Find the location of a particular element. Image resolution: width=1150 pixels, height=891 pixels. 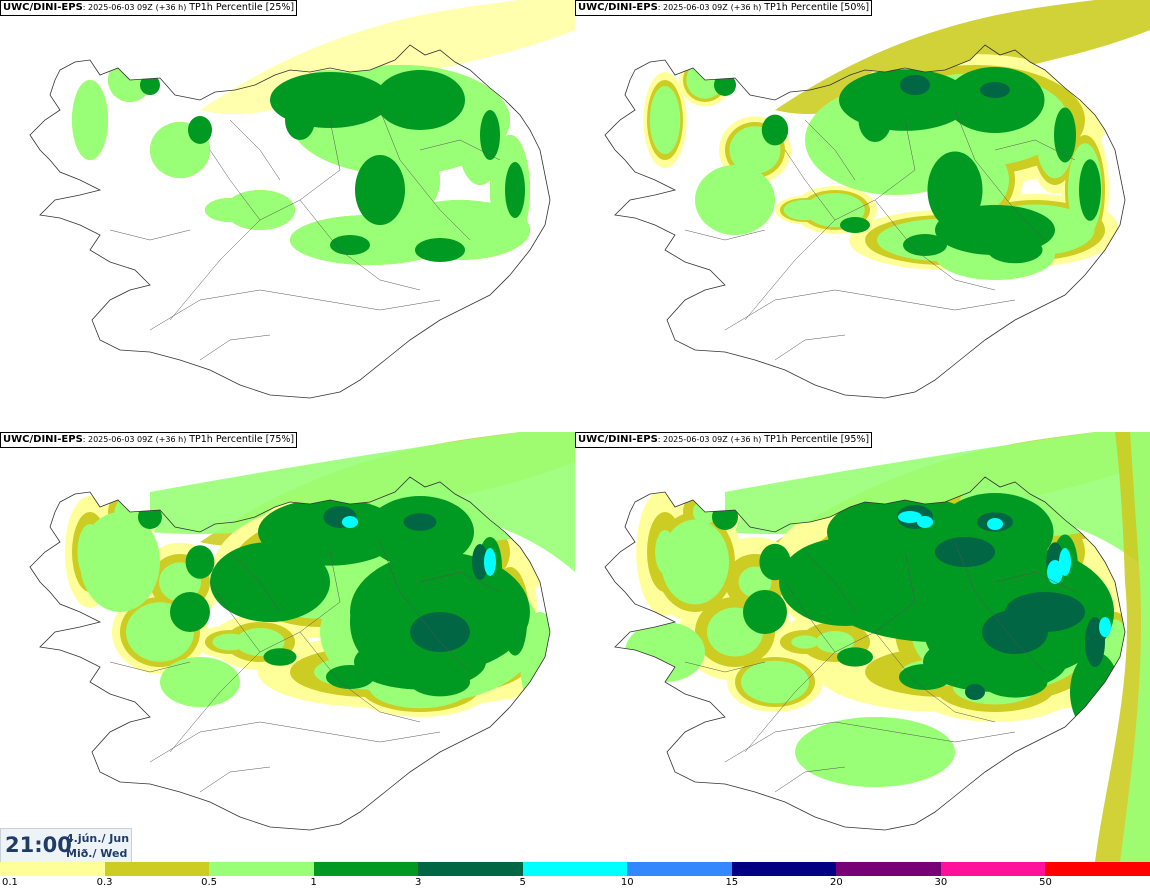

valid-weekday: Mið./ Wed is located at coordinates (97, 853).